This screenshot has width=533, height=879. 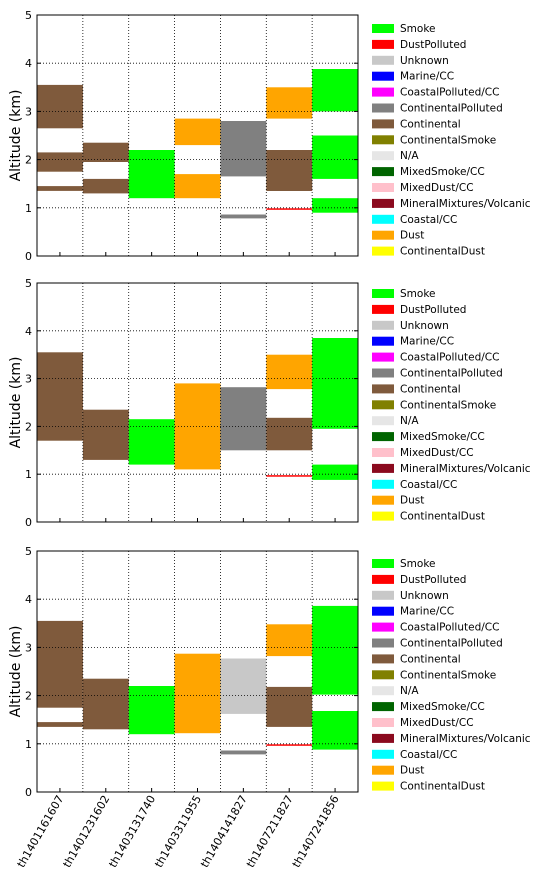 What do you see at coordinates (383, 452) in the screenshot?
I see `legend-swatch-mixeddust-cc` at bounding box center [383, 452].